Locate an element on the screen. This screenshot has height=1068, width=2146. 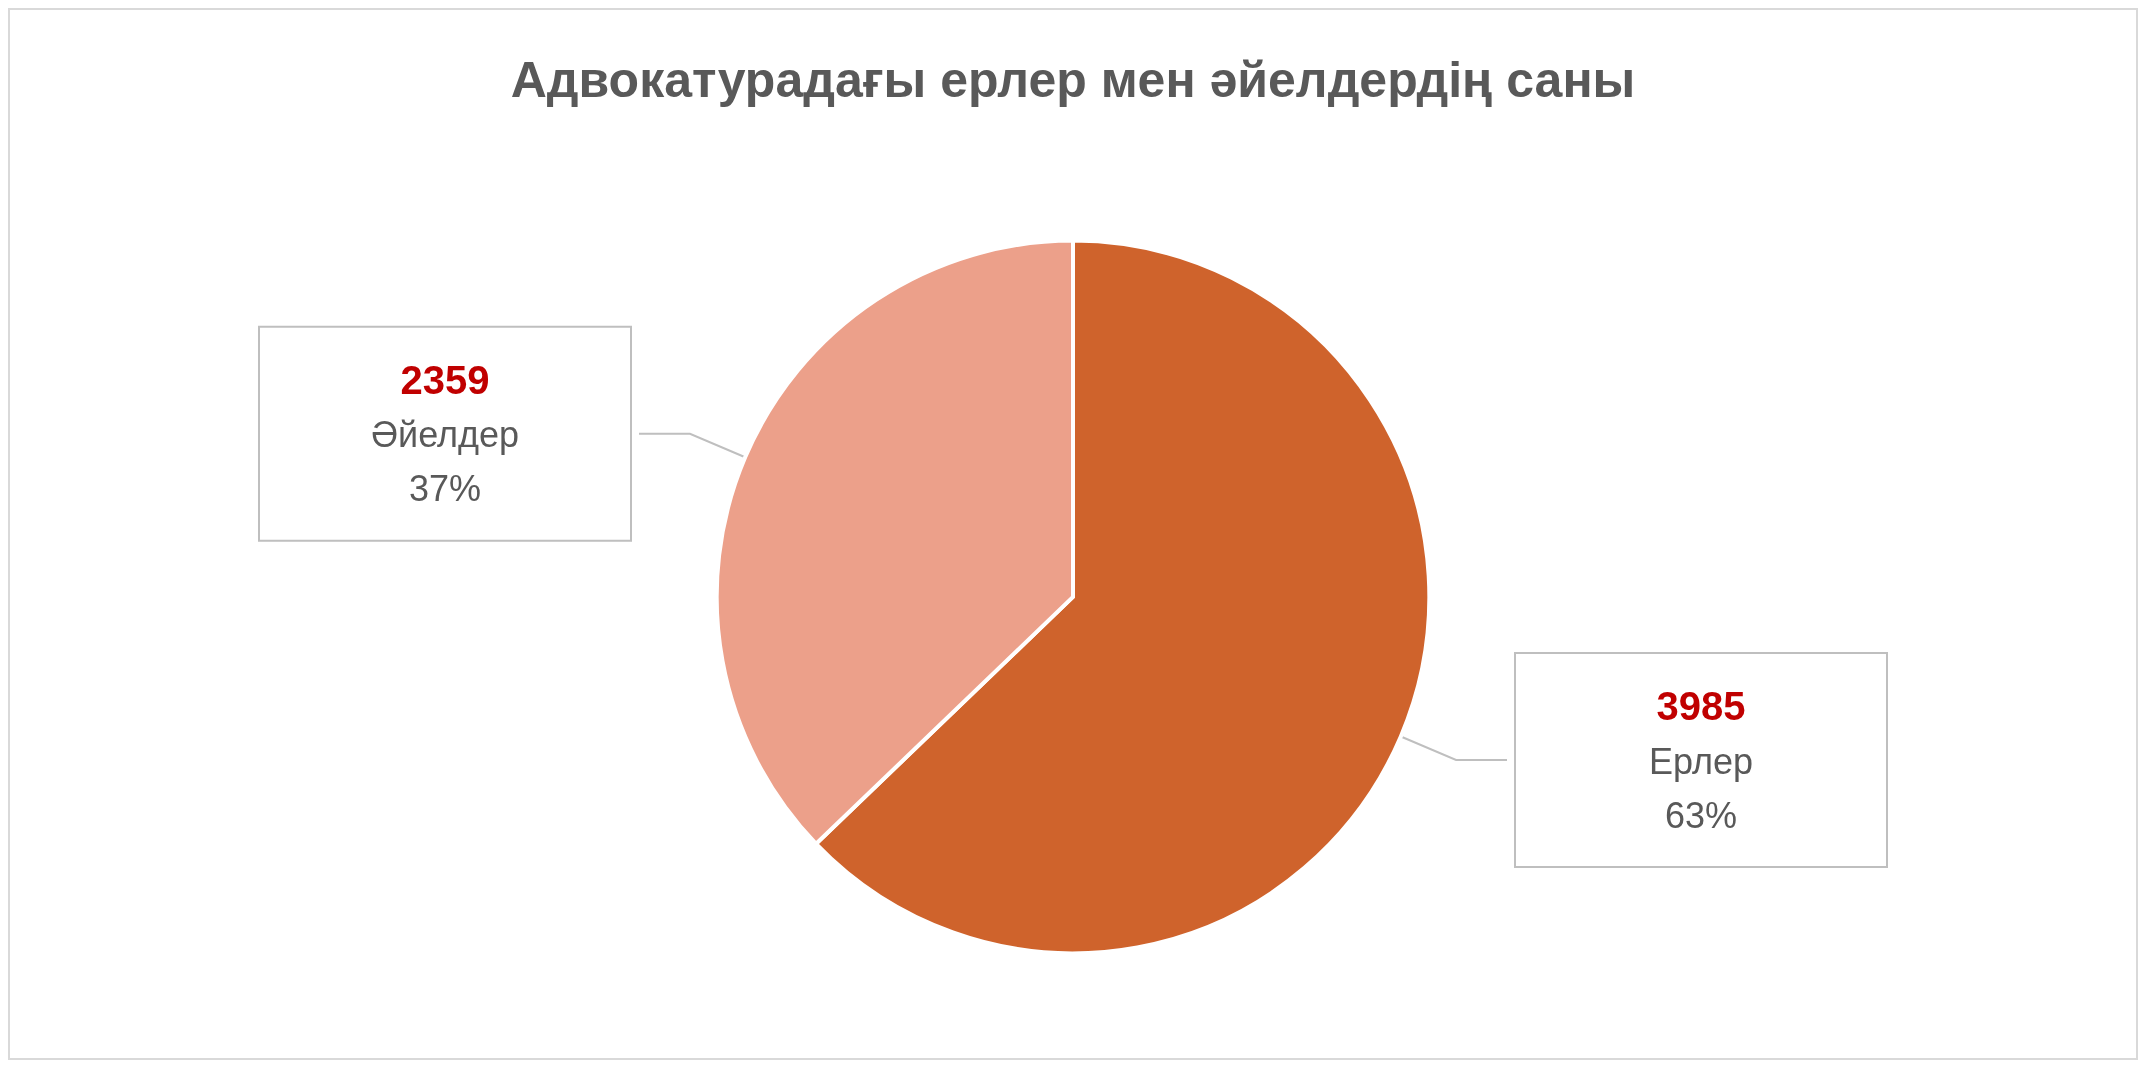
slice-label: Ерлер is located at coordinates (1701, 761).